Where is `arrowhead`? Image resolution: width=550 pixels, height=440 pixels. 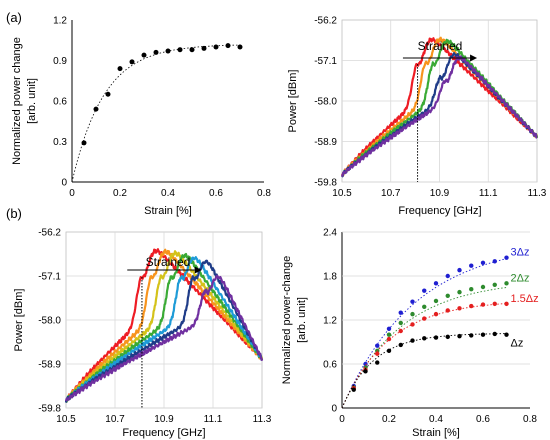 arrowhead is located at coordinates (198, 270).